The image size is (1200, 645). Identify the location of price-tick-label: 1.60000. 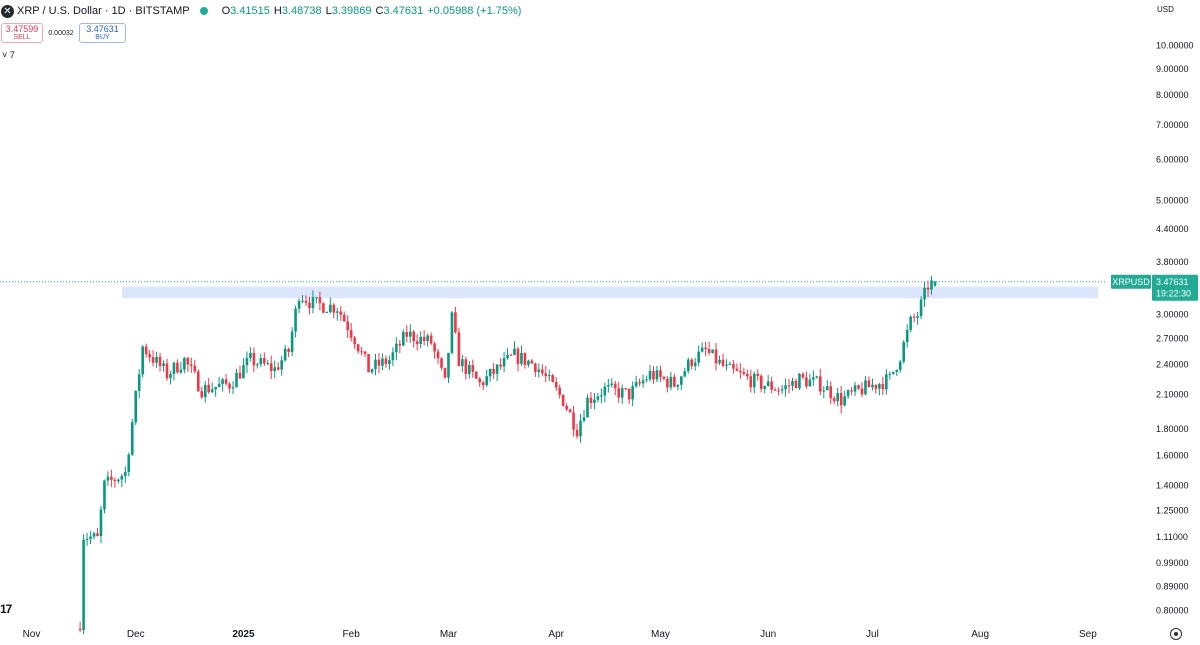
(1172, 455).